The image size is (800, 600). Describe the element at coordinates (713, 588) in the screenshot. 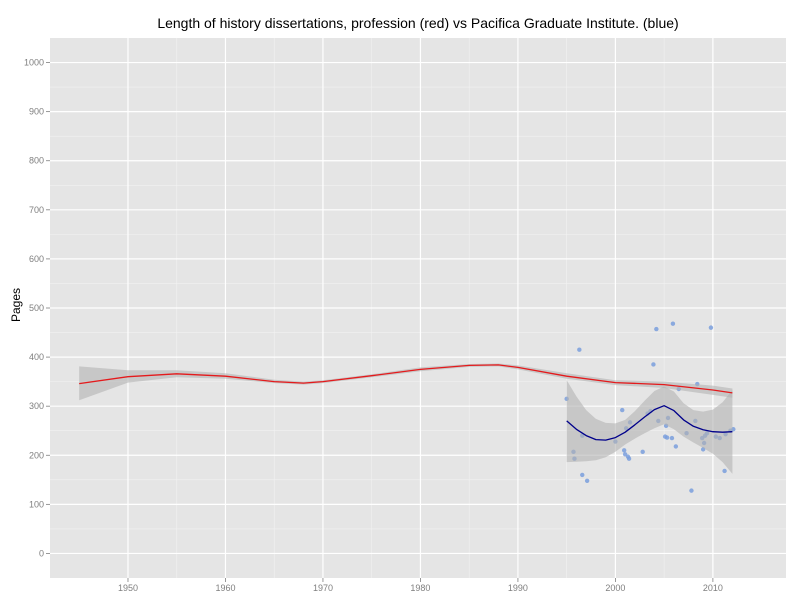

I see `x-tick-label: 2010` at that location.